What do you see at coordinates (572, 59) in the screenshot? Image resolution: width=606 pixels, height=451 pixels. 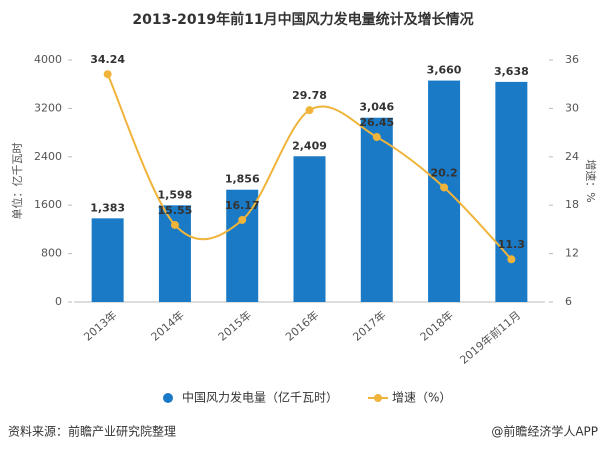 I see `y2-tick-label: 36` at bounding box center [572, 59].